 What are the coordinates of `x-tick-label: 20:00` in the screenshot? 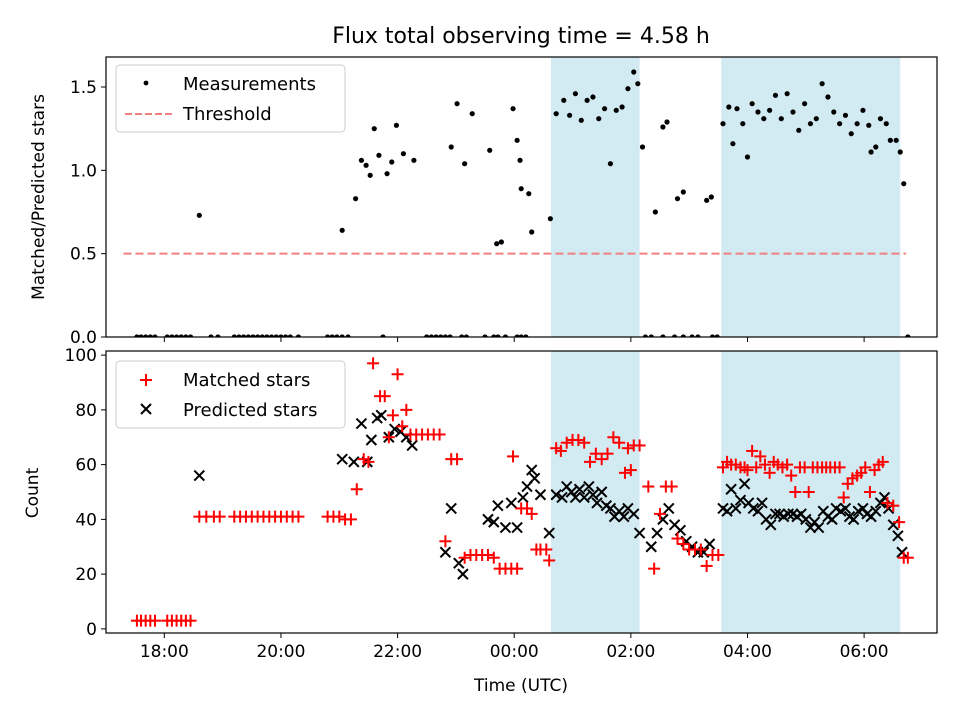 It's located at (280, 652).